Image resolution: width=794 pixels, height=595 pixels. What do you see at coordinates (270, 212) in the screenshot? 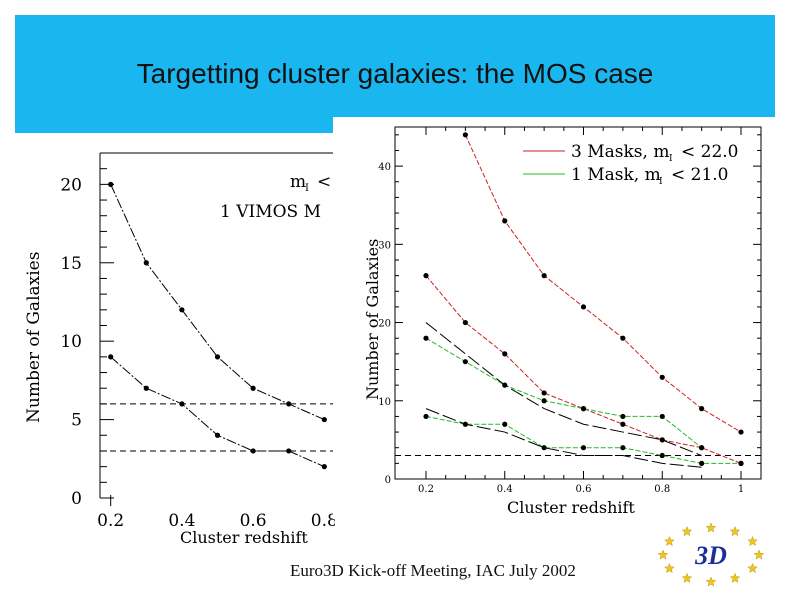
I see `left-legend-vimos: 1 VIMOS M` at bounding box center [270, 212].